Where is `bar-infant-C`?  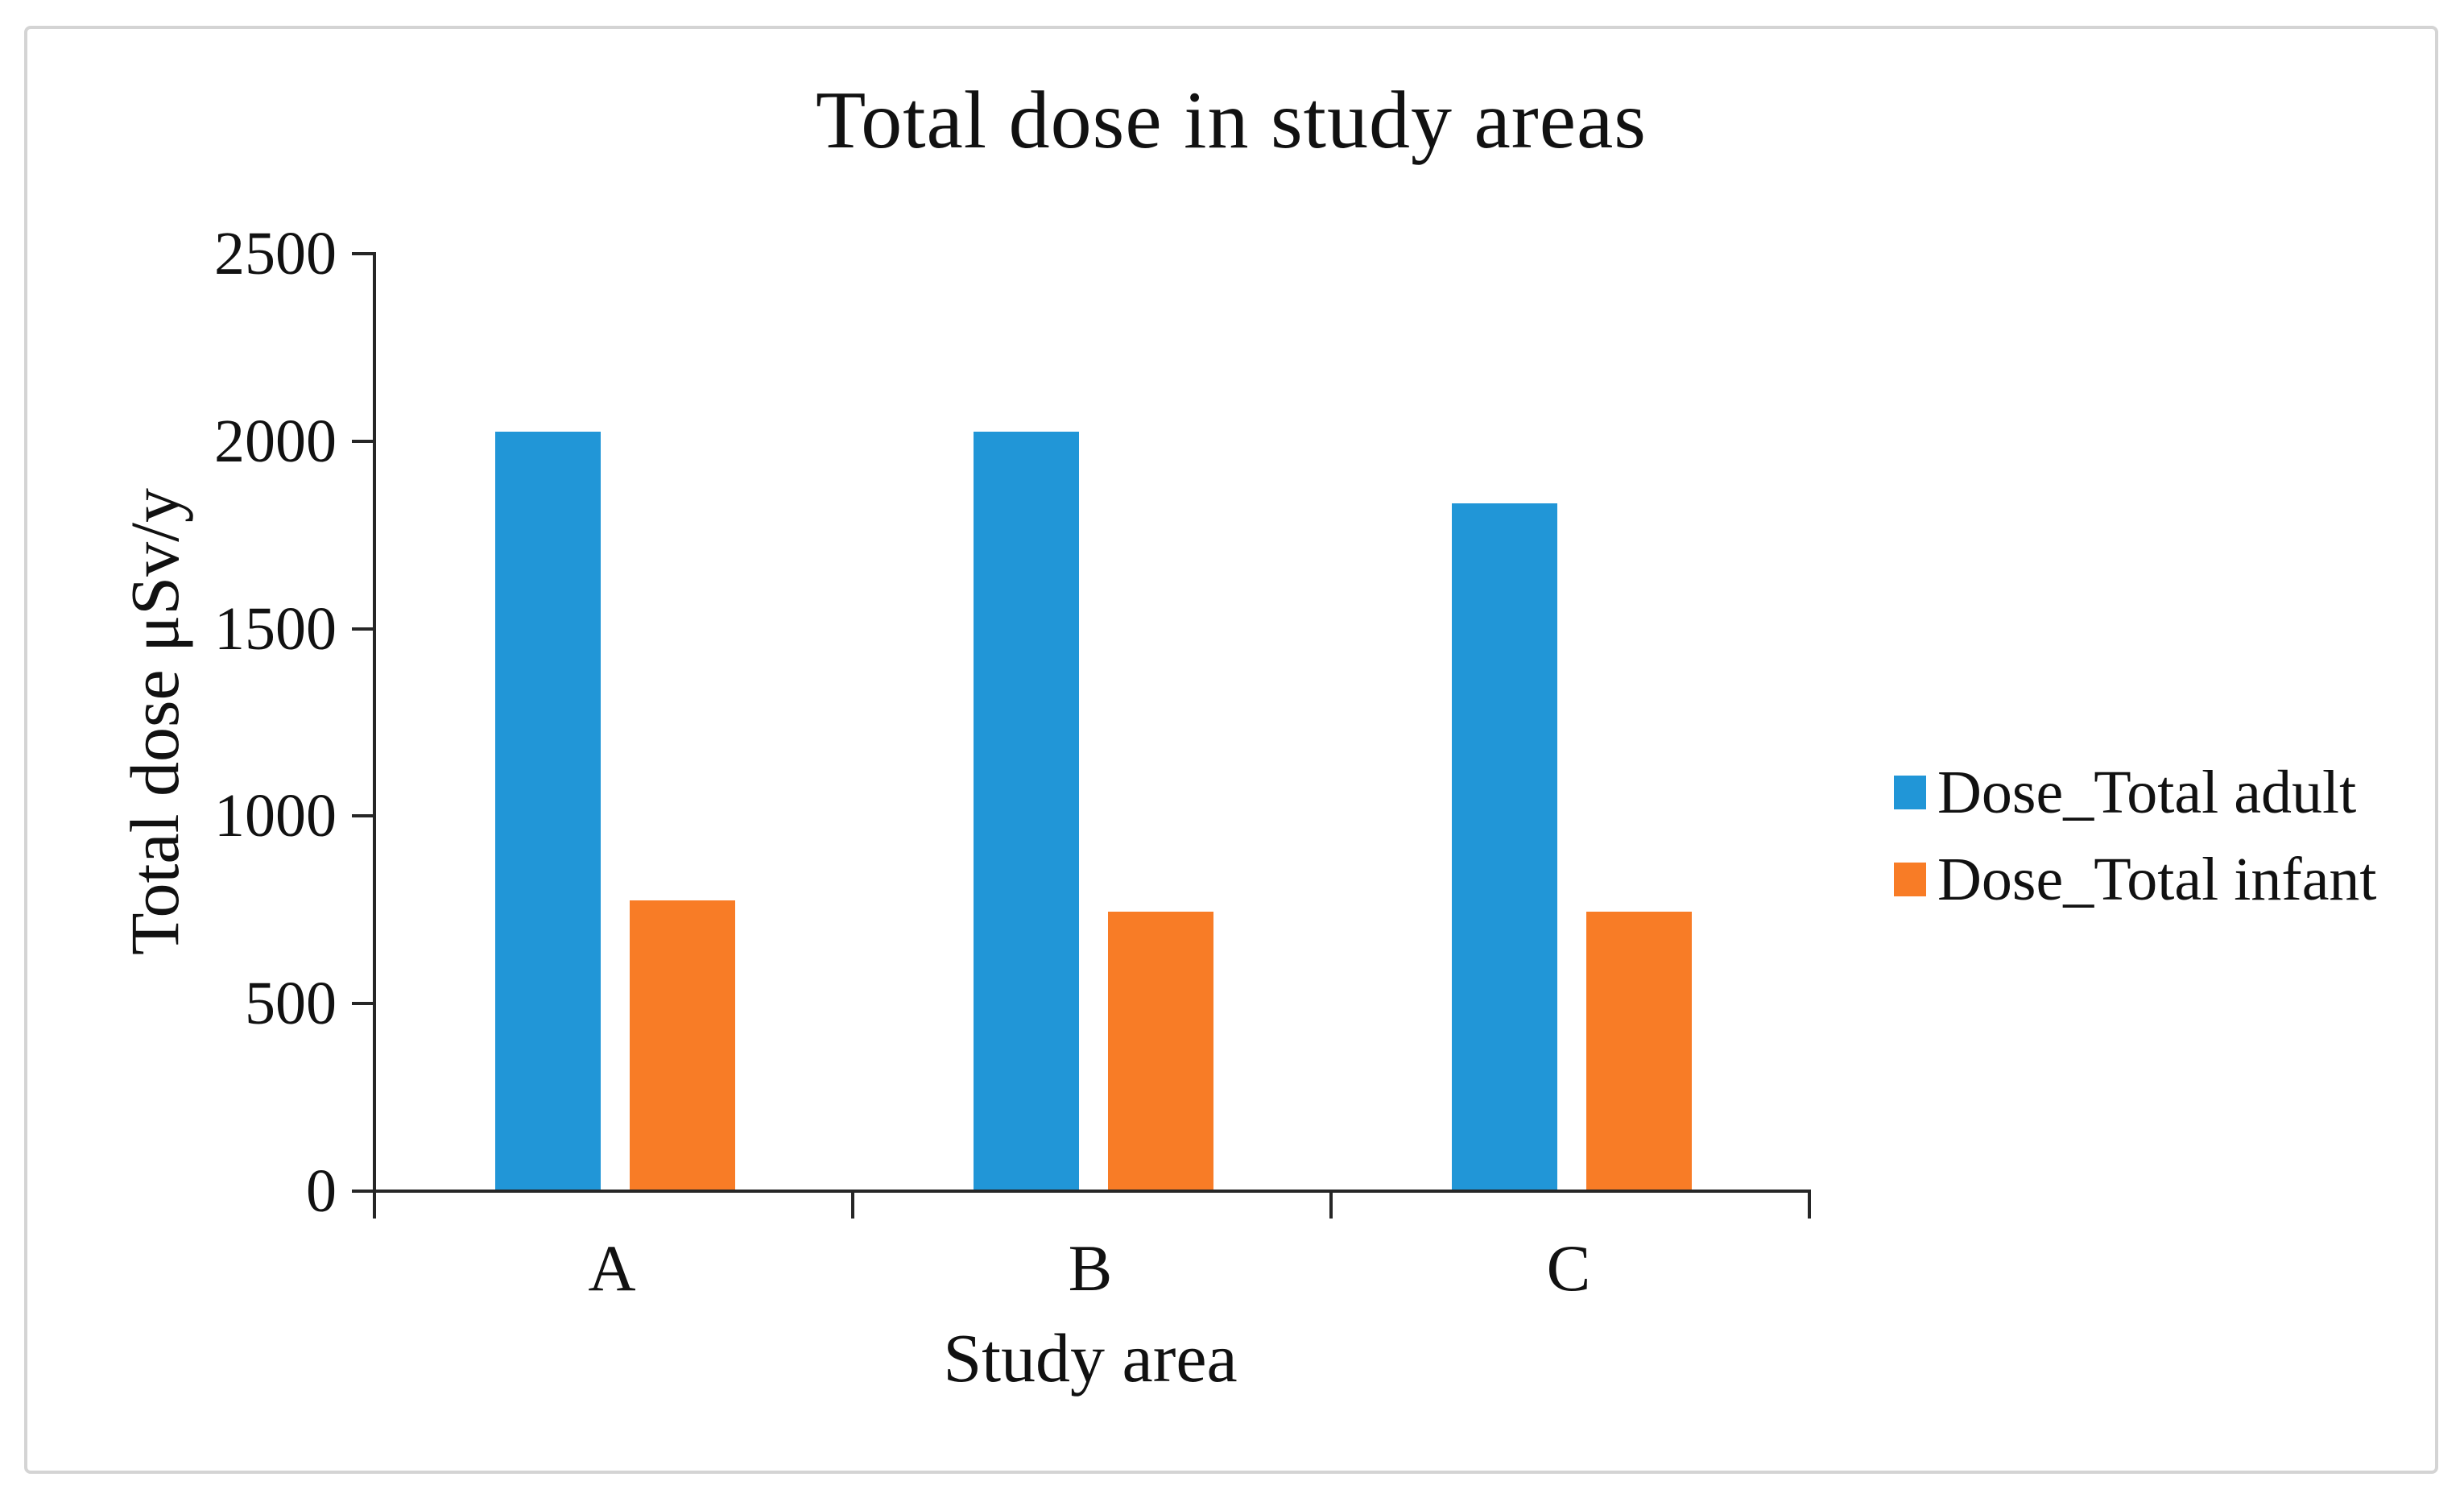 bar-infant-C is located at coordinates (1639, 1051).